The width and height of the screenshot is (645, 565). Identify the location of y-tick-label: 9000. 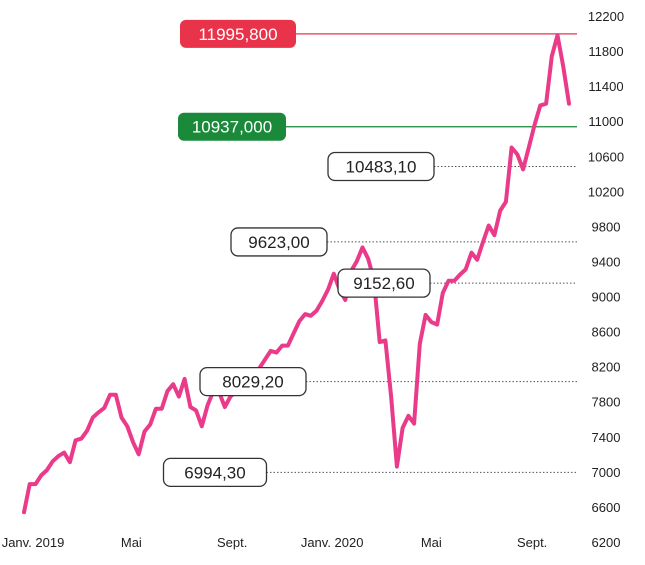
(606, 297).